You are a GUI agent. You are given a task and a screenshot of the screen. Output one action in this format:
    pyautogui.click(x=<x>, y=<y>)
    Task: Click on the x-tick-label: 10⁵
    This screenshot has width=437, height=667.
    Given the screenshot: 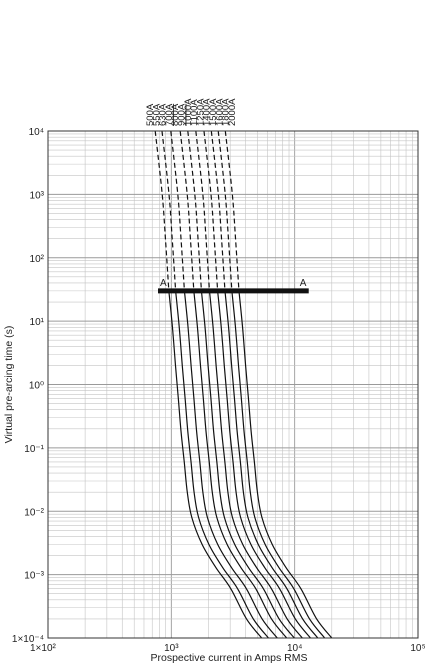 What is the action you would take?
    pyautogui.click(x=417, y=648)
    